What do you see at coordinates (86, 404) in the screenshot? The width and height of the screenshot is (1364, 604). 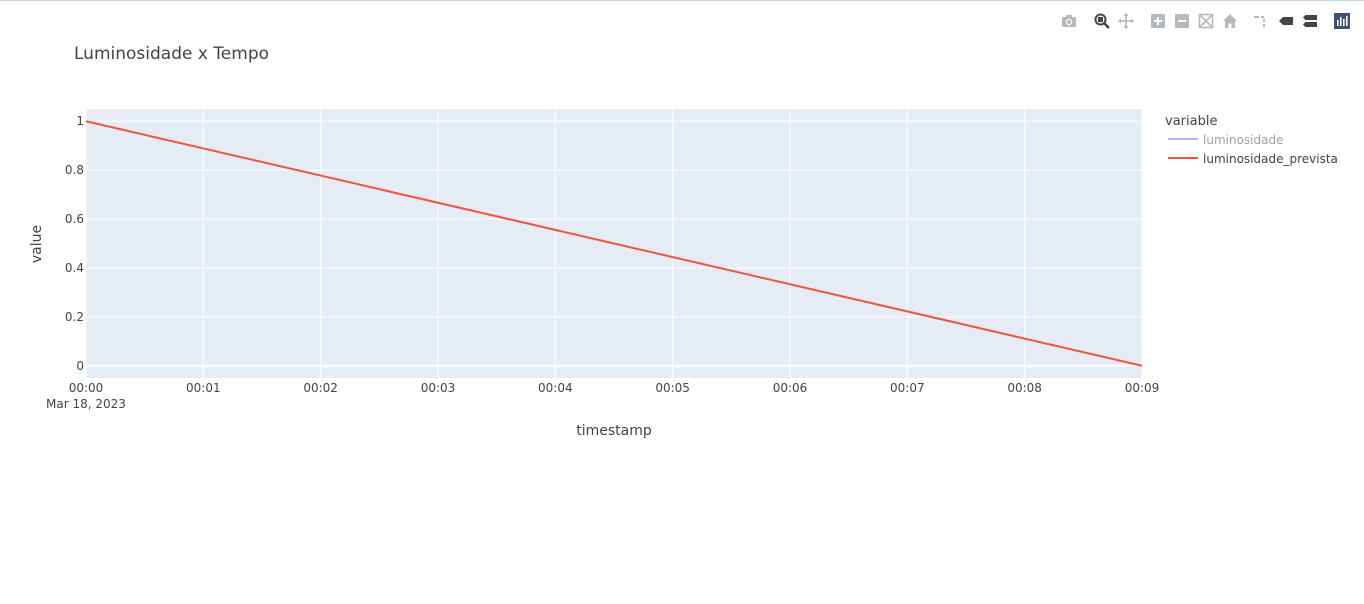 I see `x-date-label: Mar 18, 2023` at bounding box center [86, 404].